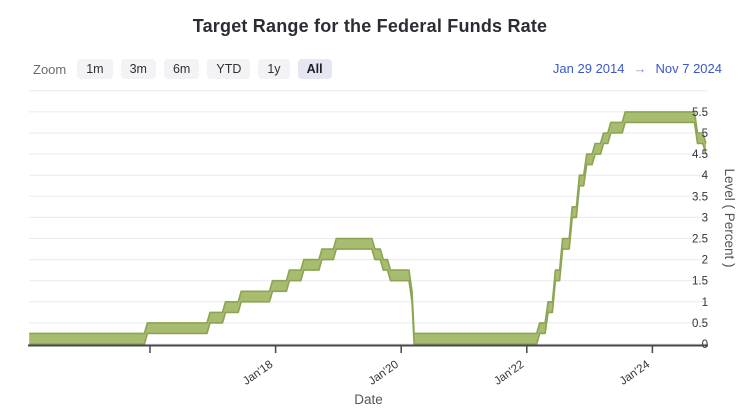 Image resolution: width=740 pixels, height=418 pixels. Describe the element at coordinates (95, 69) in the screenshot. I see `range-button-1m: 1m` at that location.